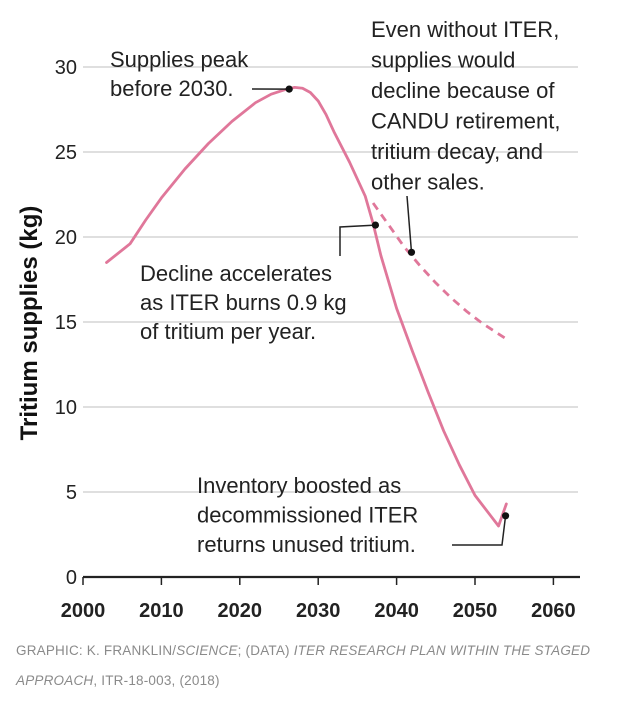 The image size is (618, 707). Describe the element at coordinates (161, 611) in the screenshot. I see `x-tick-label: 2010` at that location.